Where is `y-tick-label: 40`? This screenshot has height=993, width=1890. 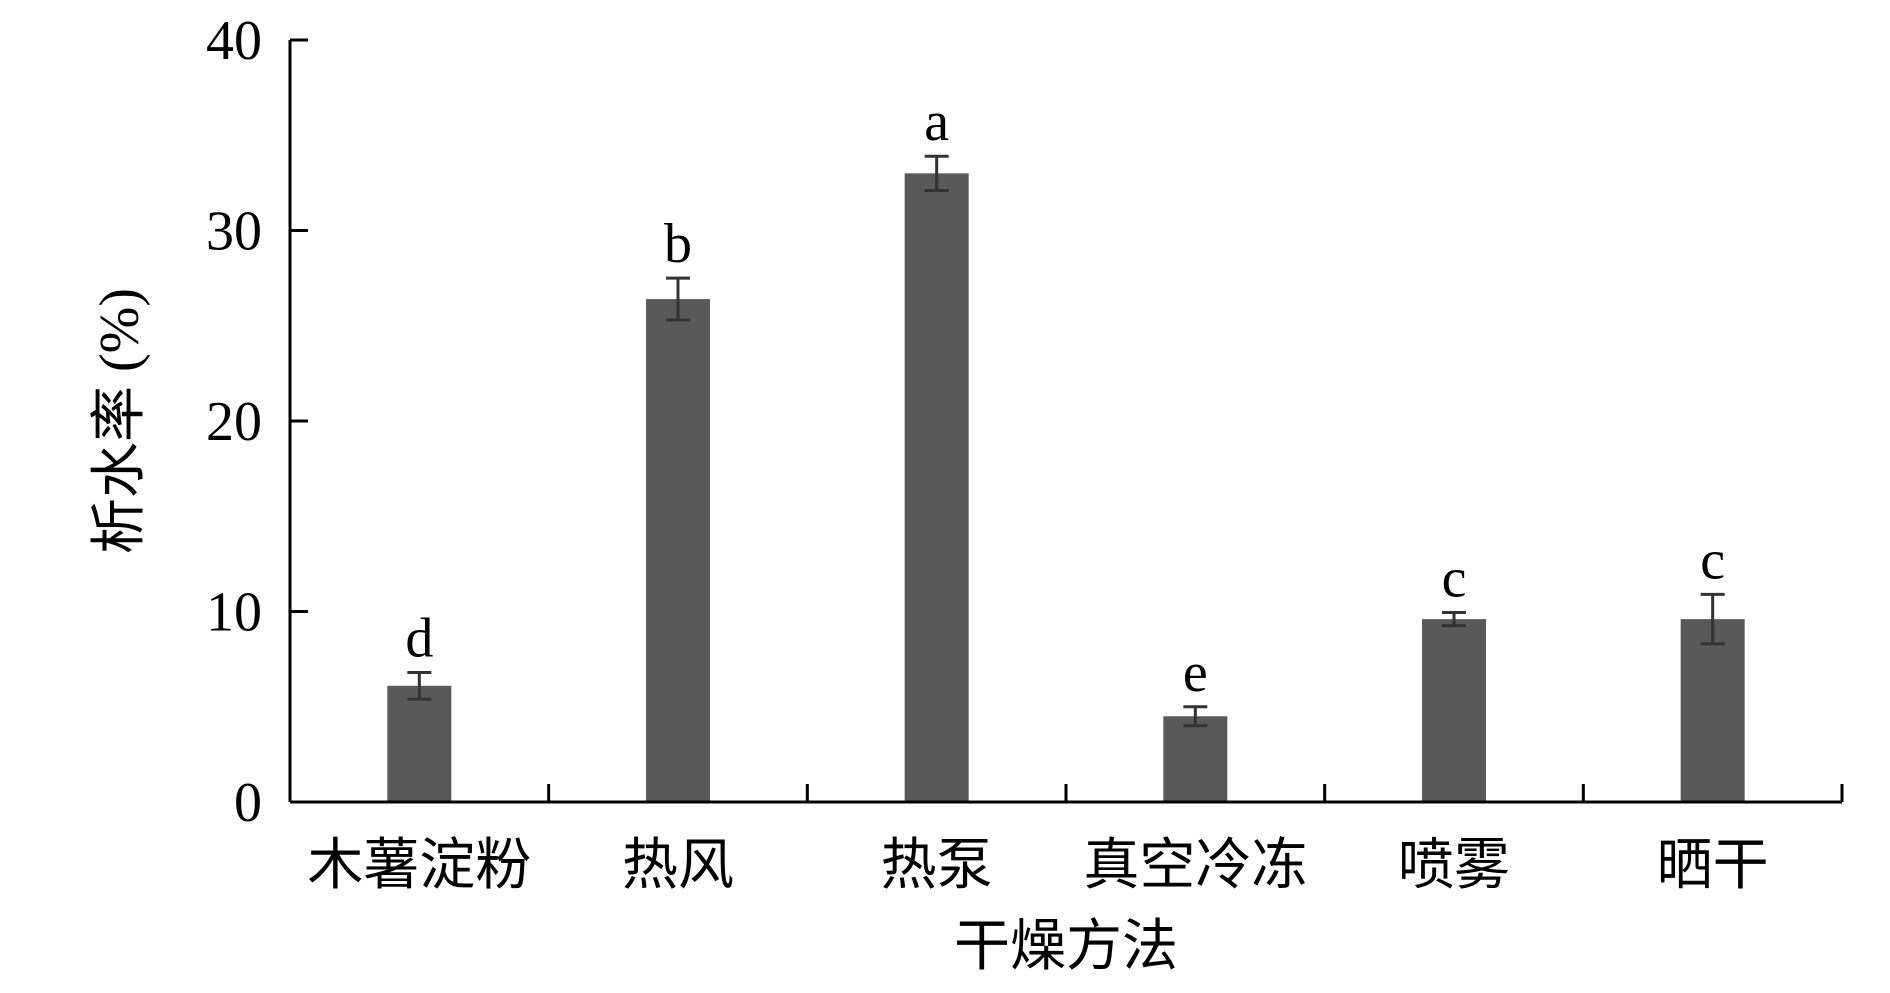 y-tick-label: 40 is located at coordinates (234, 41).